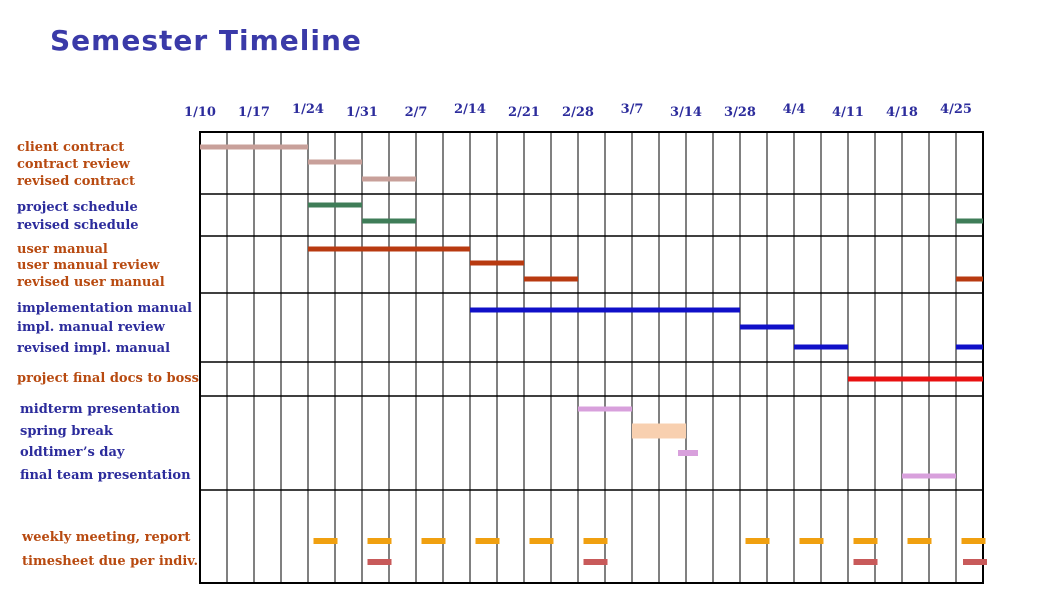 The width and height of the screenshot is (1039, 613). What do you see at coordinates (105, 475) in the screenshot?
I see `task-label: final team presentation` at bounding box center [105, 475].